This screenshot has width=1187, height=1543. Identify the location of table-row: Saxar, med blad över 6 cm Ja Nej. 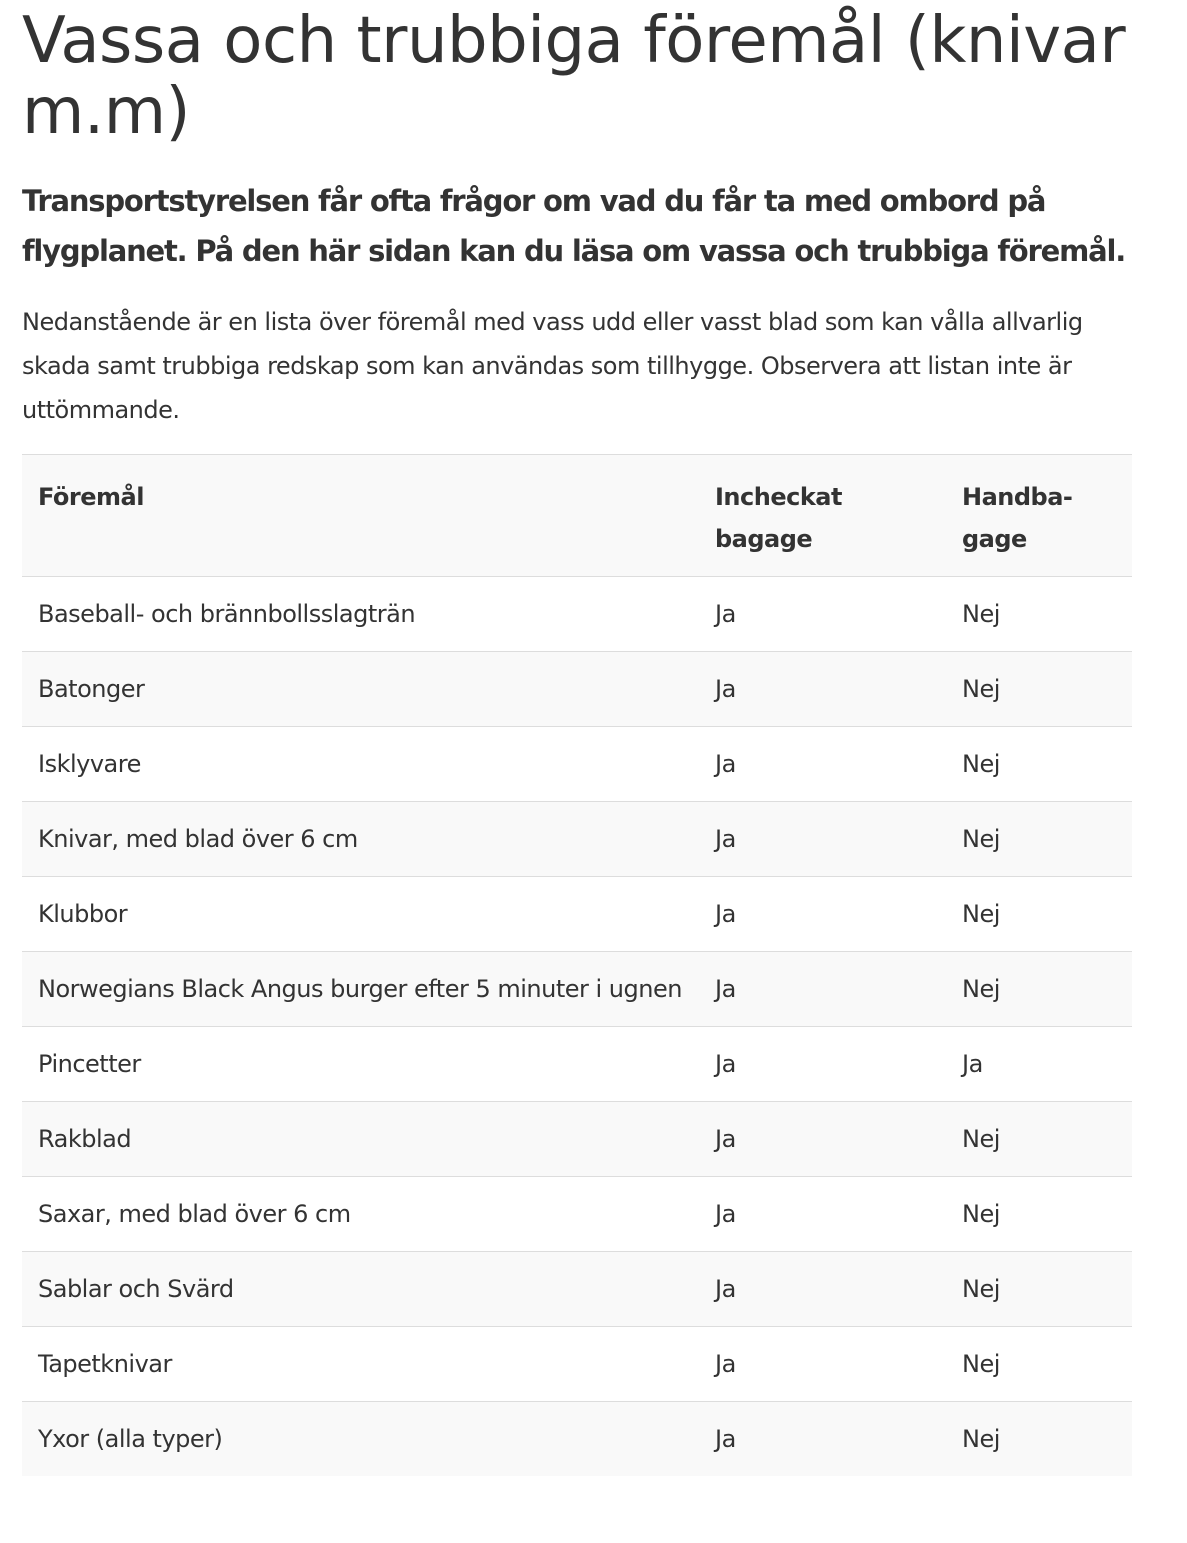
(577, 1214).